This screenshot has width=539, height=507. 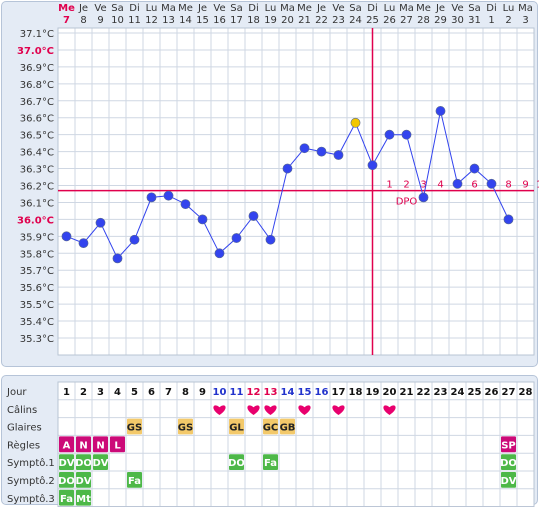 What do you see at coordinates (37, 203) in the screenshot?
I see `y-tick-label: 36.1°C` at bounding box center [37, 203].